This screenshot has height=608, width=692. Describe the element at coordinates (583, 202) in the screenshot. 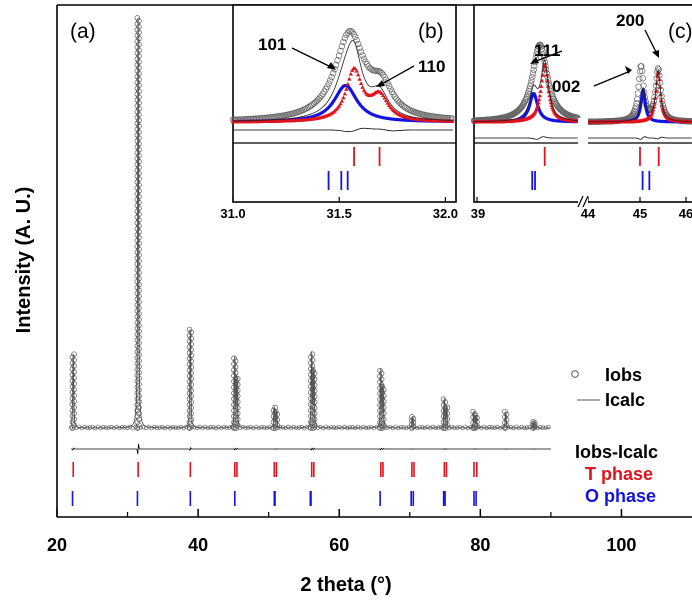

I see `axis-break-gap` at that location.